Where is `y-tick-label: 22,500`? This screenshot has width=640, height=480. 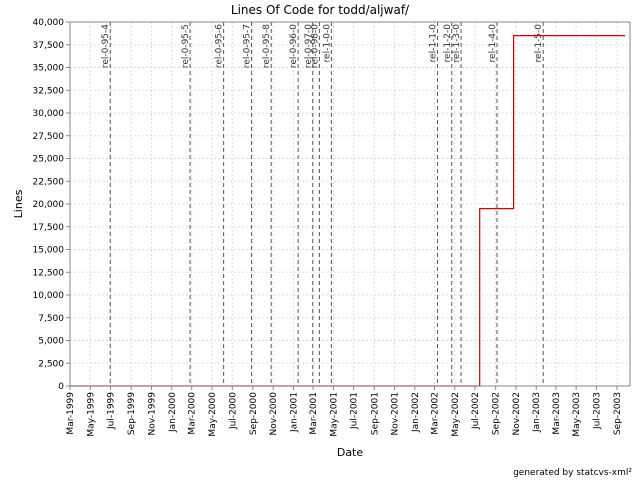 y-tick-label: 22,500 is located at coordinates (49, 182).